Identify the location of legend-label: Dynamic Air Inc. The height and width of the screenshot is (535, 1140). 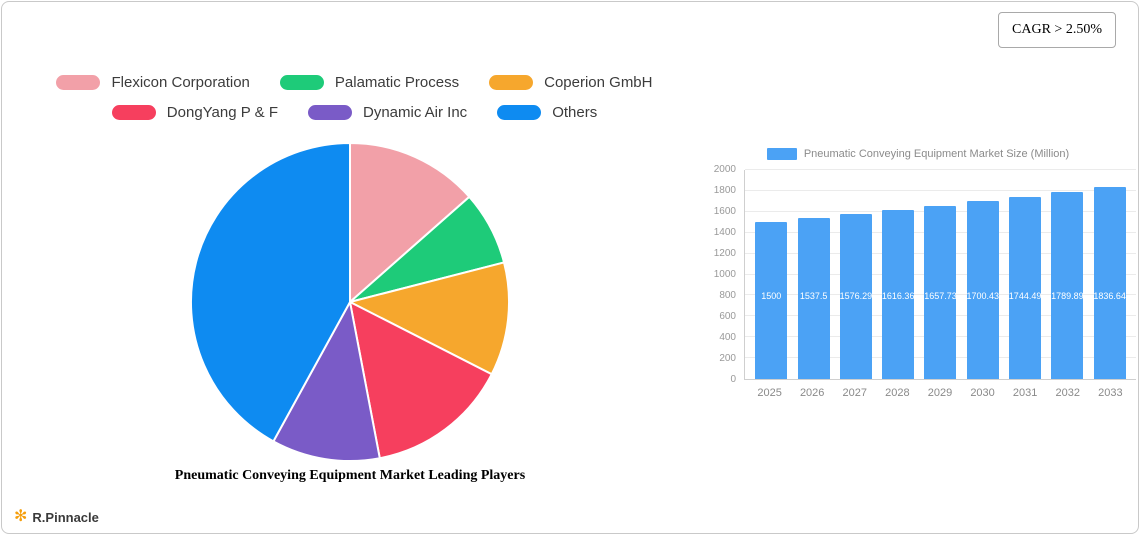
(415, 112).